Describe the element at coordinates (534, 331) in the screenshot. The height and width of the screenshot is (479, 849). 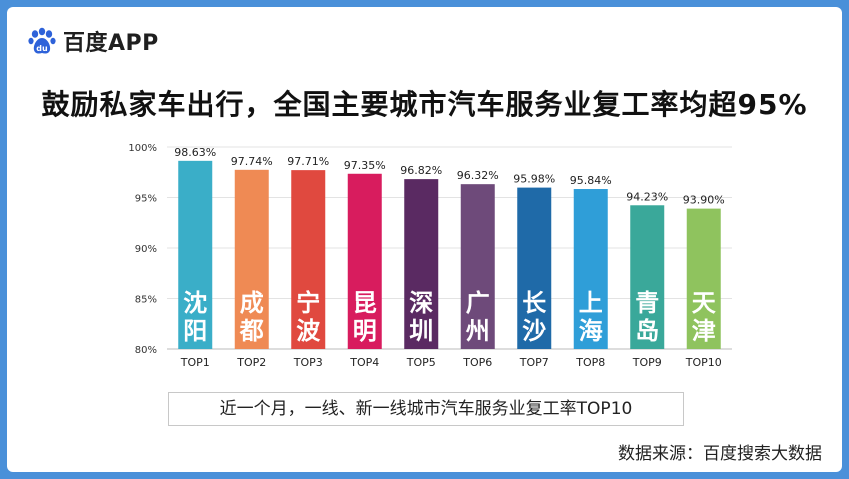
I see `city-label: 沙` at that location.